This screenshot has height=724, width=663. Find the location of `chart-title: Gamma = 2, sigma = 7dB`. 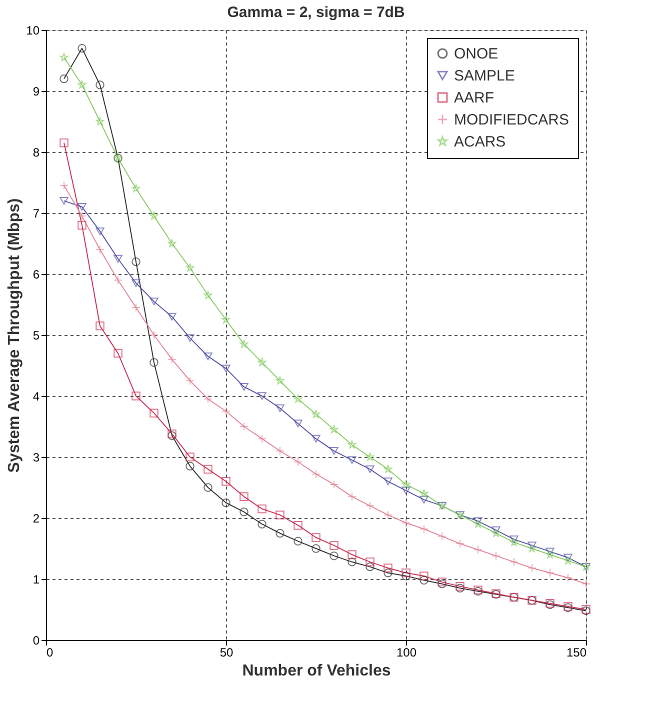

chart-title: Gamma = 2, sigma = 7dB is located at coordinates (316, 12).